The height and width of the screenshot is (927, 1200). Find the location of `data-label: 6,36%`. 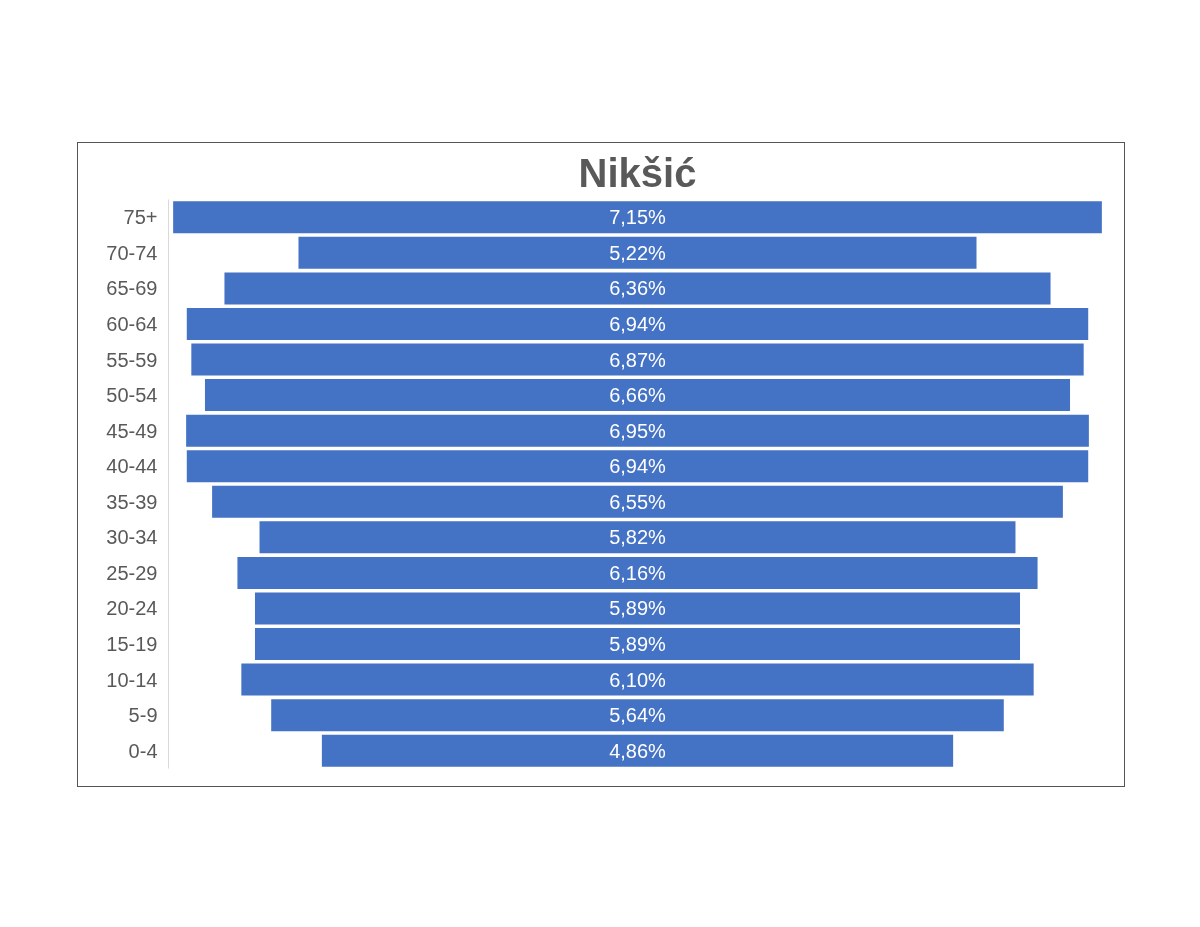

data-label: 6,36% is located at coordinates (638, 288).